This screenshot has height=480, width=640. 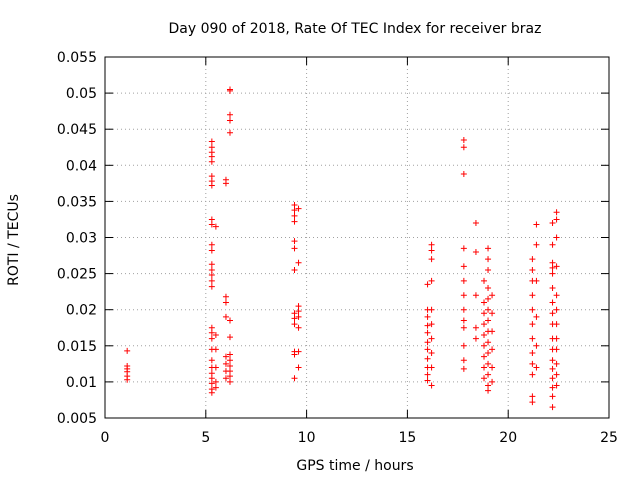 What do you see at coordinates (407, 438) in the screenshot?
I see `x-tick-label: 15` at bounding box center [407, 438].